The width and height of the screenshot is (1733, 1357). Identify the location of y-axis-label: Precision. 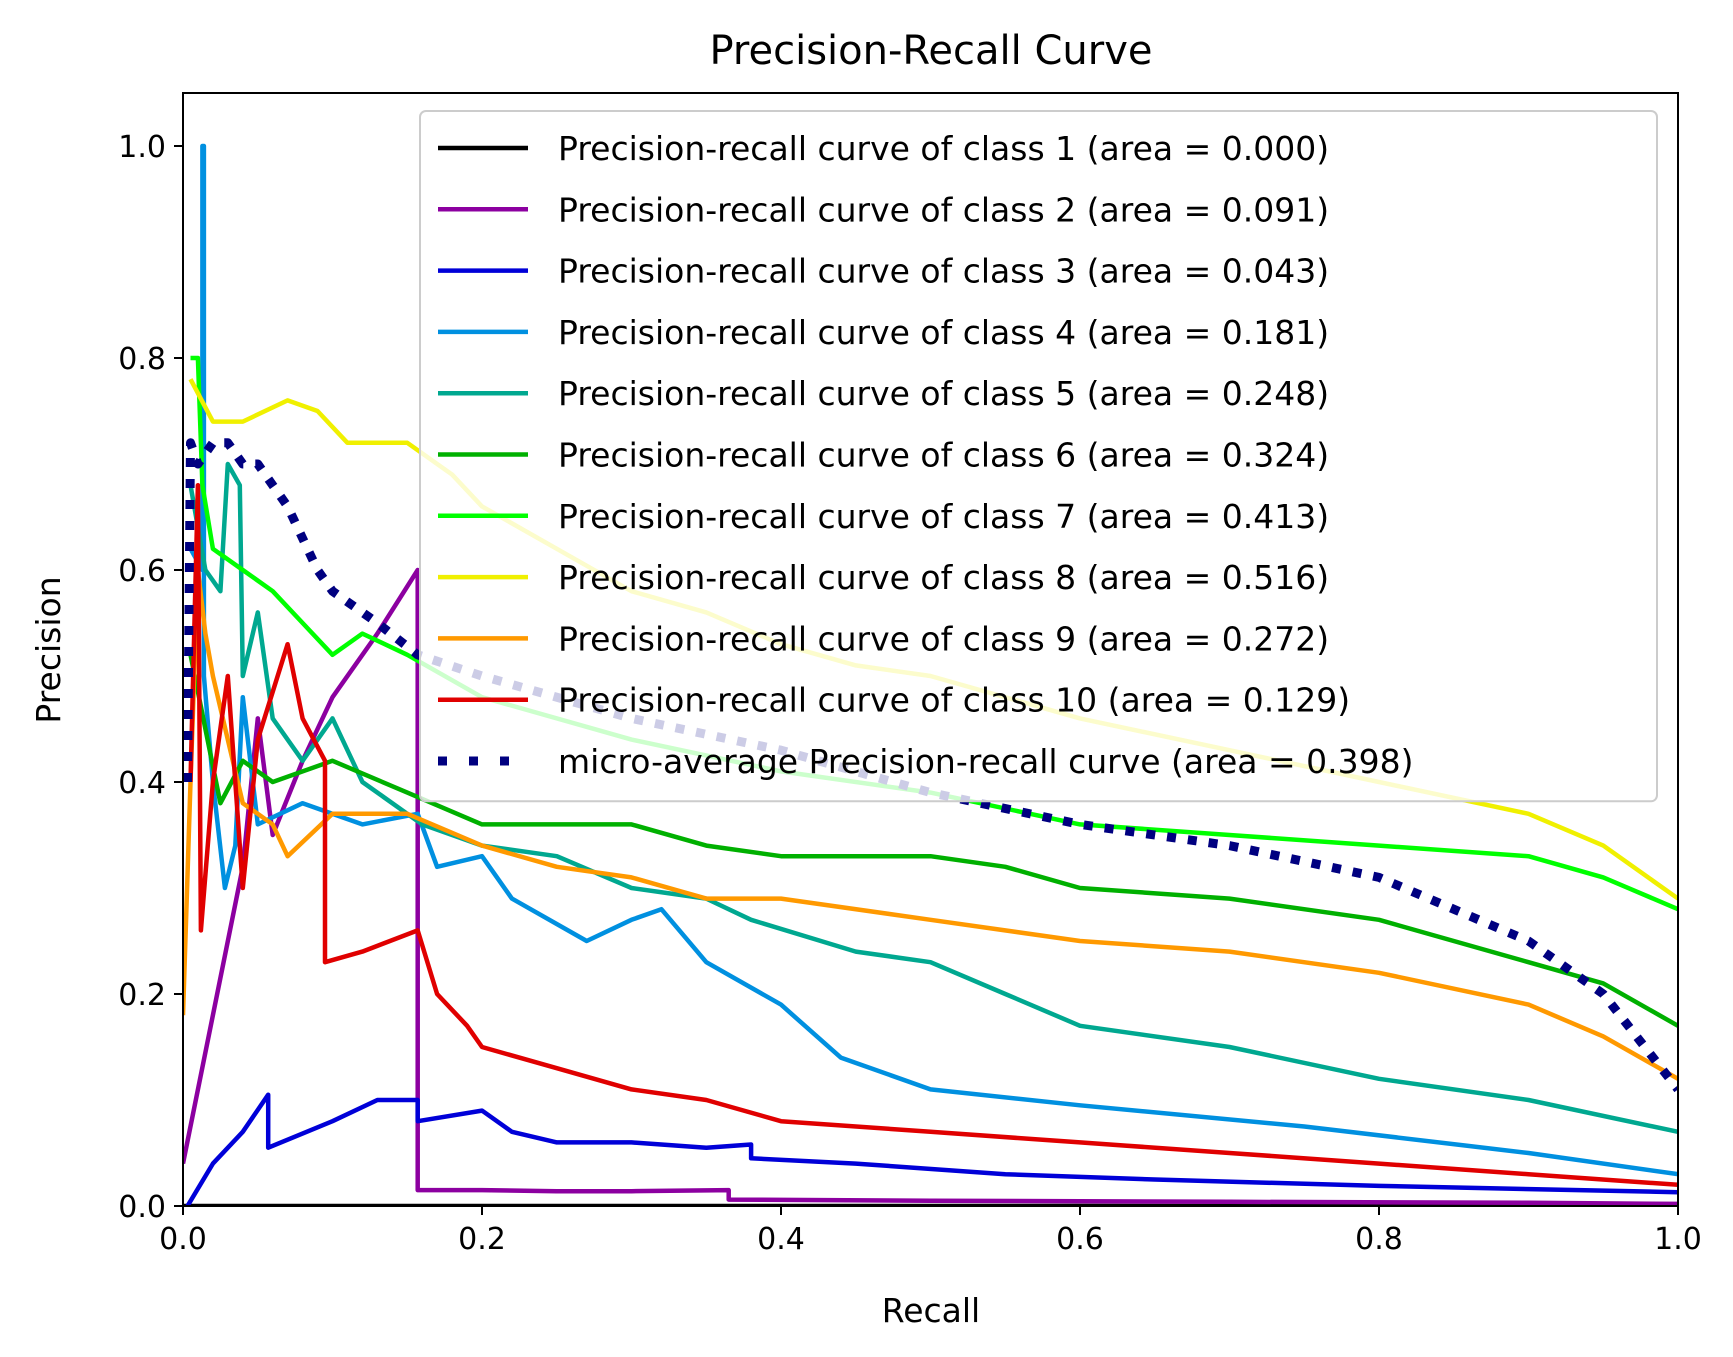
(48, 649).